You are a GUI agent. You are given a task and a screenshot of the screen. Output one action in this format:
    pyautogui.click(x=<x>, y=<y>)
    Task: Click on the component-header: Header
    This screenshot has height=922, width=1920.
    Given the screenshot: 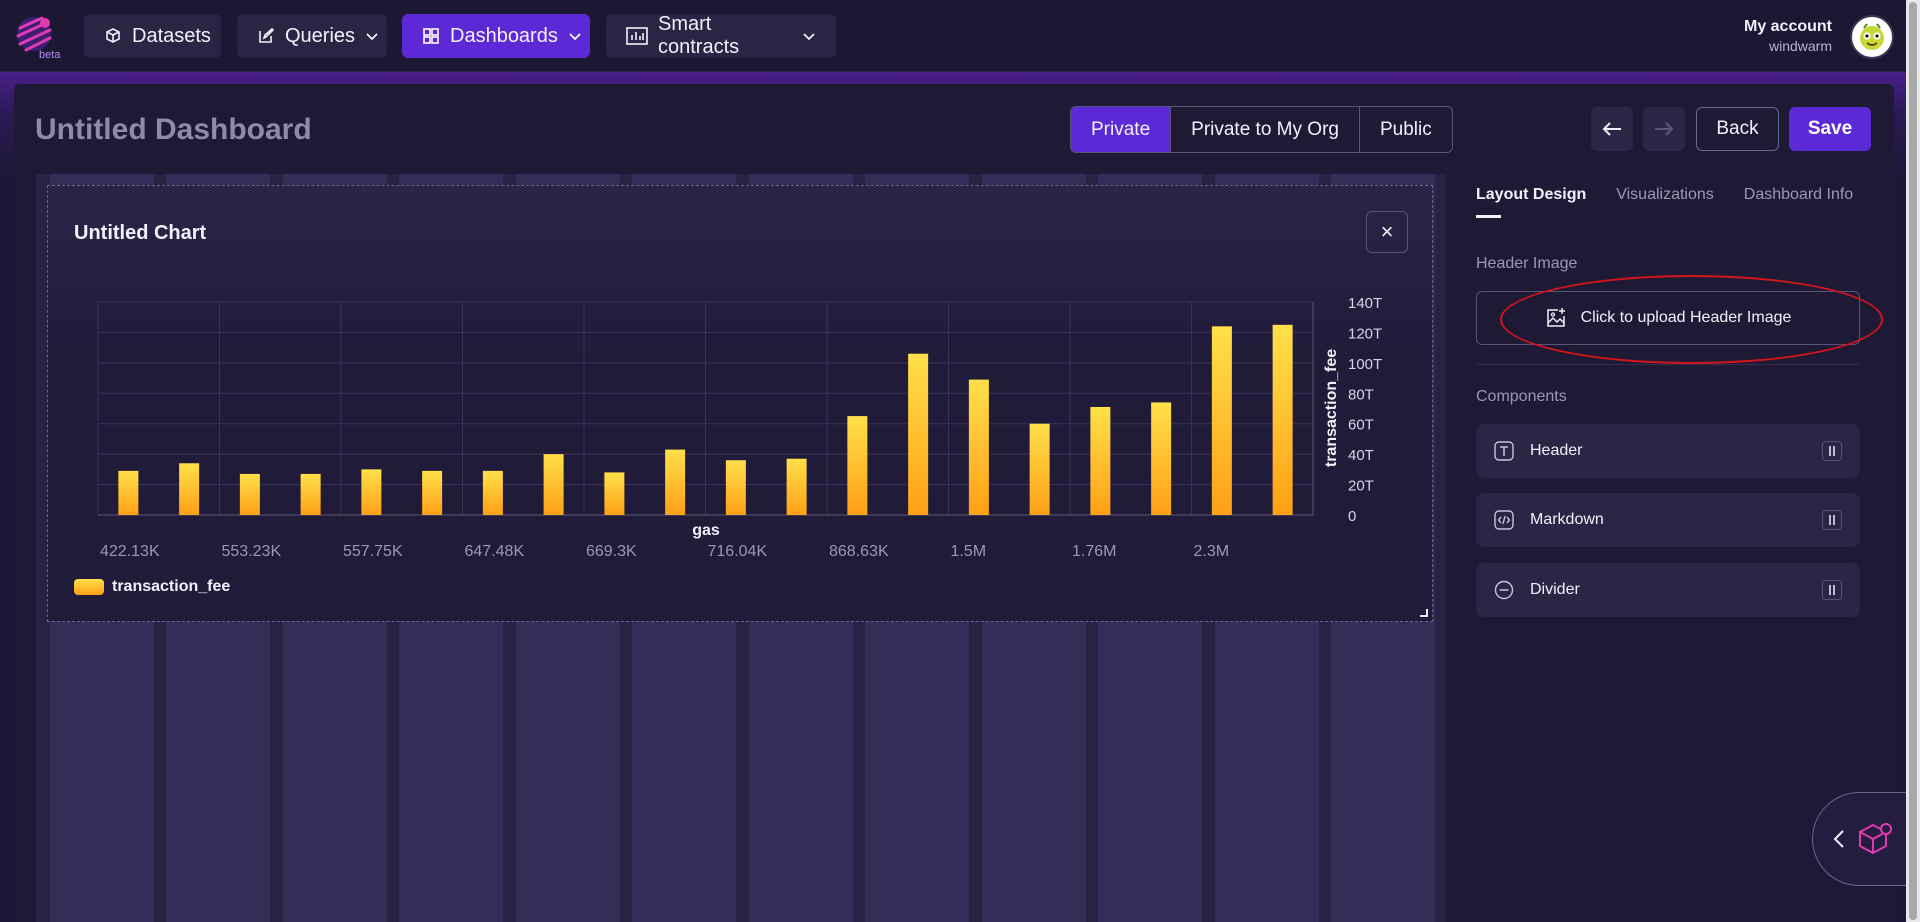 What is the action you would take?
    pyautogui.click(x=1668, y=451)
    